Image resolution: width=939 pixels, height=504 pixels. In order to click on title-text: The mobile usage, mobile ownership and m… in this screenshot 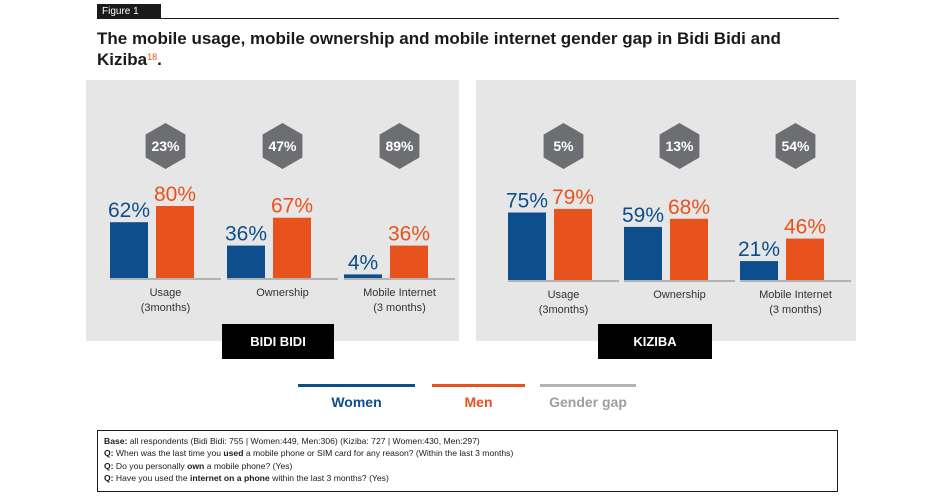, I will do `click(439, 49)`.